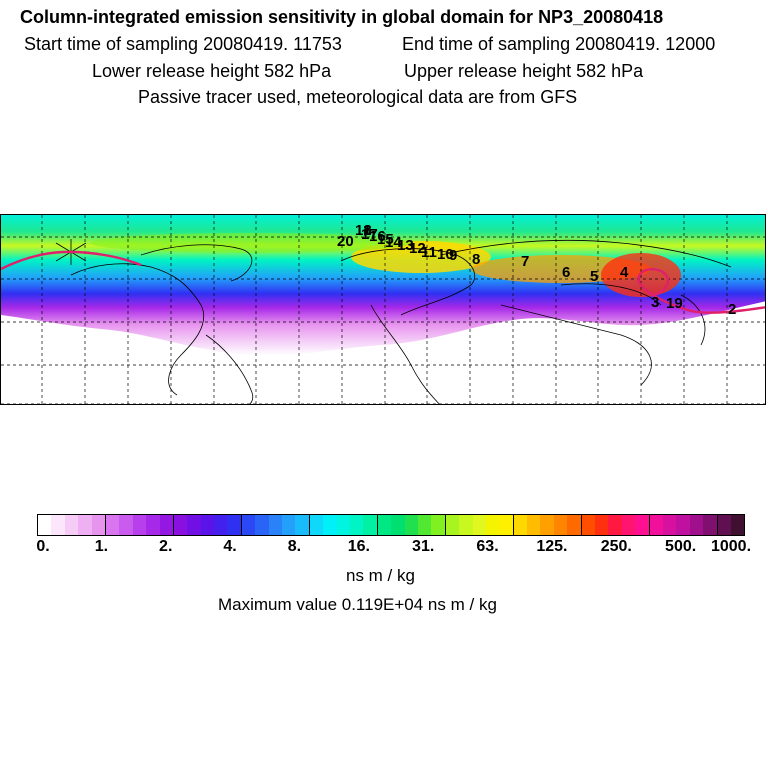 Image resolution: width=768 pixels, height=768 pixels. Describe the element at coordinates (357, 604) in the screenshot. I see `maximum-value: Maximum value 0.119E+04 ns m / kg` at that location.